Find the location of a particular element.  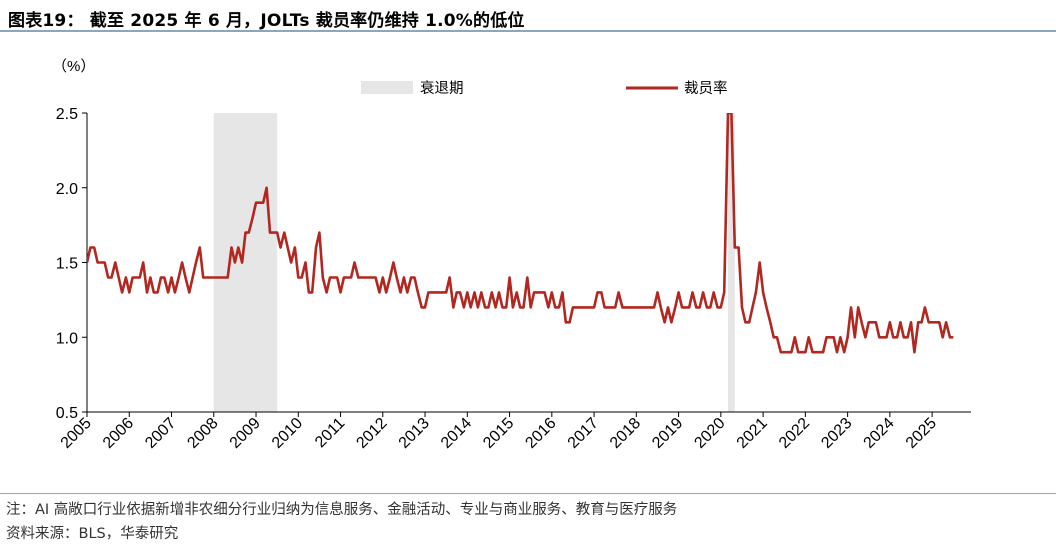

unit-label: （%） is located at coordinates (73, 66).